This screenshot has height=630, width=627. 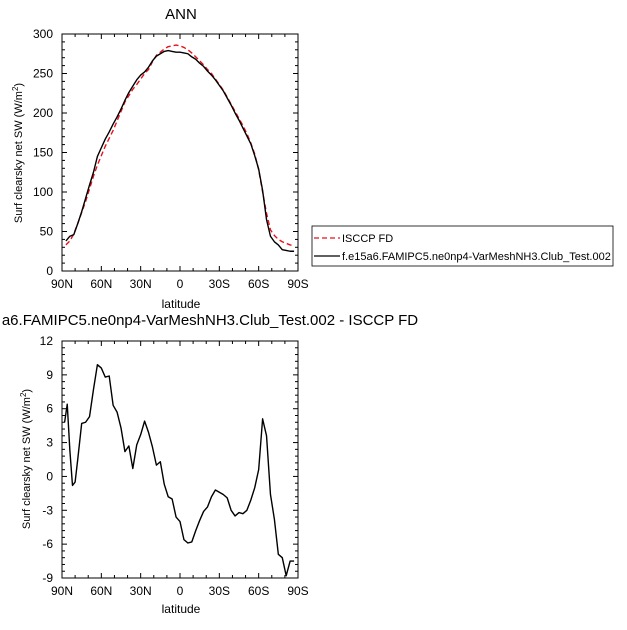 What do you see at coordinates (219, 591) in the screenshot?
I see `bottom-x-tick-label: 30S` at bounding box center [219, 591].